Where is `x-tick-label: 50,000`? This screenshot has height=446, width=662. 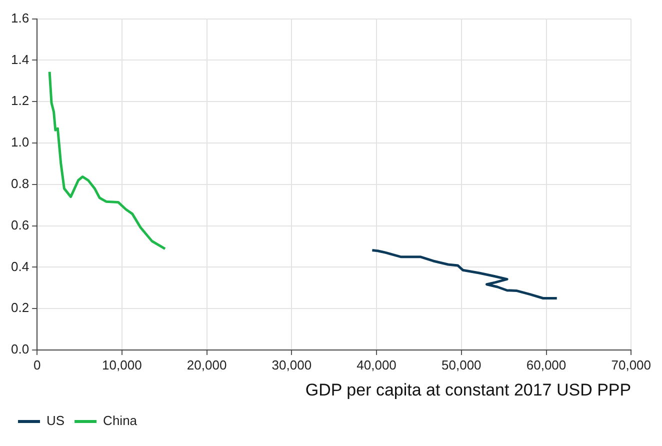 x-tick-label: 50,000 is located at coordinates (462, 364).